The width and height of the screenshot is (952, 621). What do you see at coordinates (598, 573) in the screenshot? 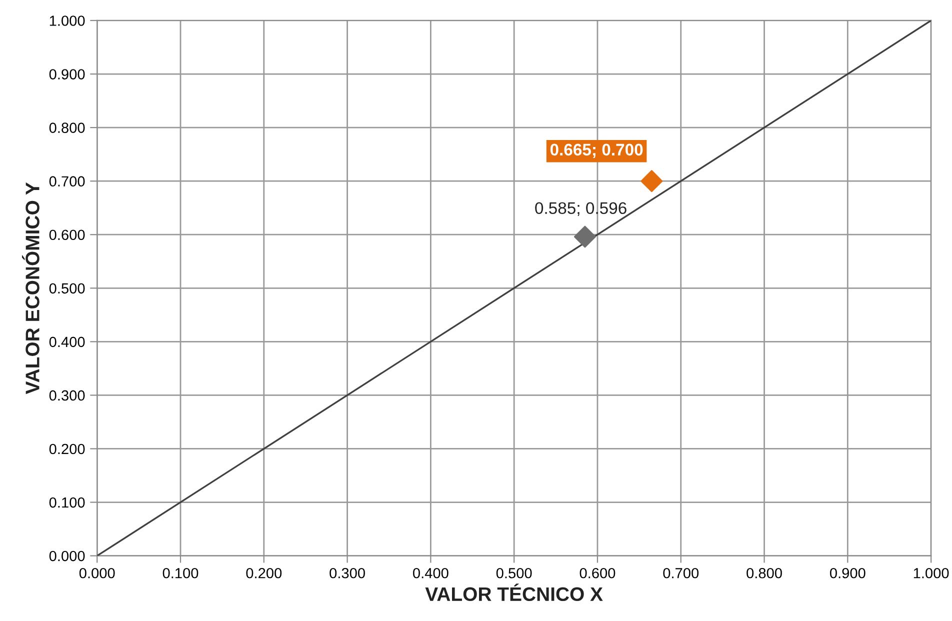
I see `x-tick-label: 0.600` at bounding box center [598, 573].